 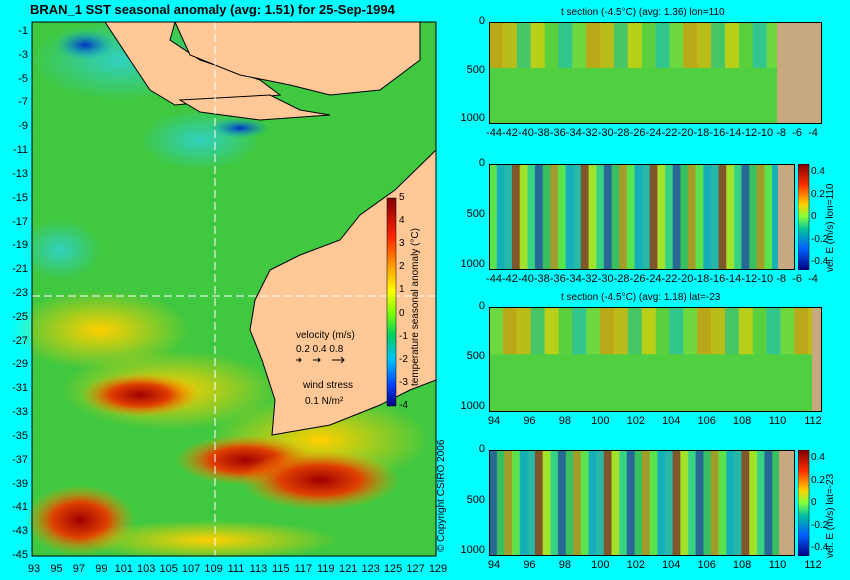 What do you see at coordinates (123, 569) in the screenshot?
I see `lon-tick-label: 101` at bounding box center [123, 569].